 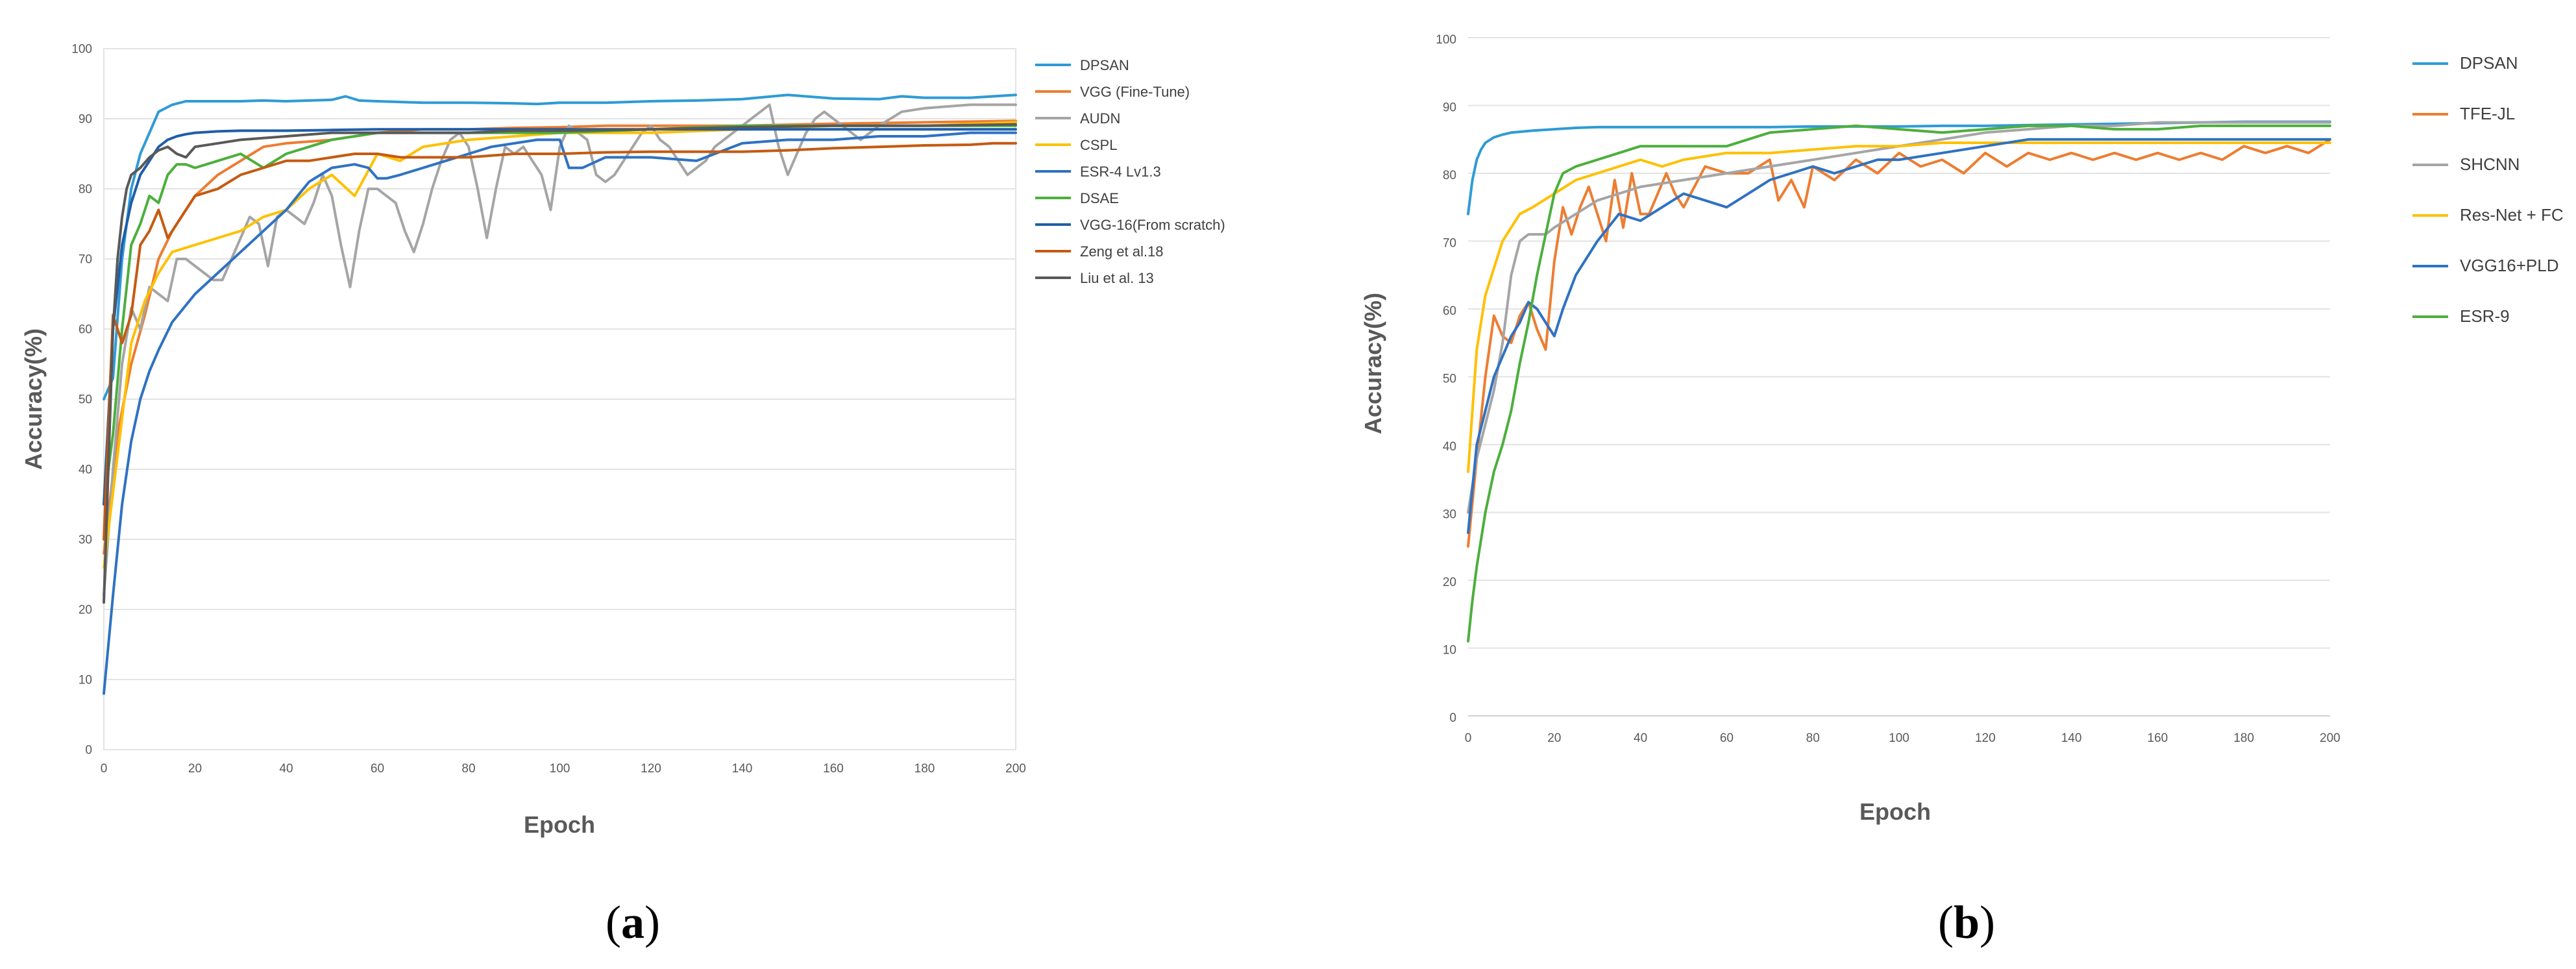 I want to click on legend-label-vgg16-pld: VGG16+PLD, so click(x=2509, y=265).